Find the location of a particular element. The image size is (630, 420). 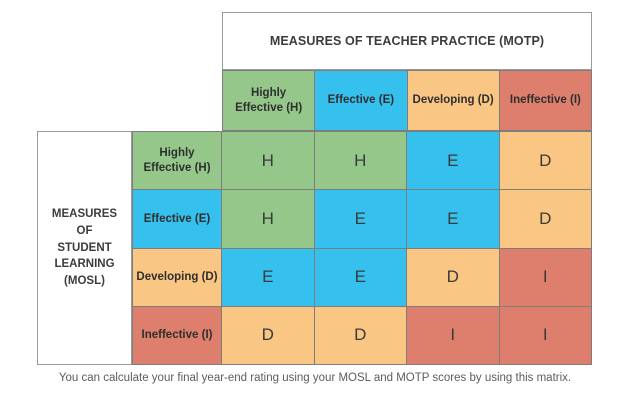

mosl-axis-label: MEASURES OF STUDENT LEARNING (MOSL) is located at coordinates (84, 248).